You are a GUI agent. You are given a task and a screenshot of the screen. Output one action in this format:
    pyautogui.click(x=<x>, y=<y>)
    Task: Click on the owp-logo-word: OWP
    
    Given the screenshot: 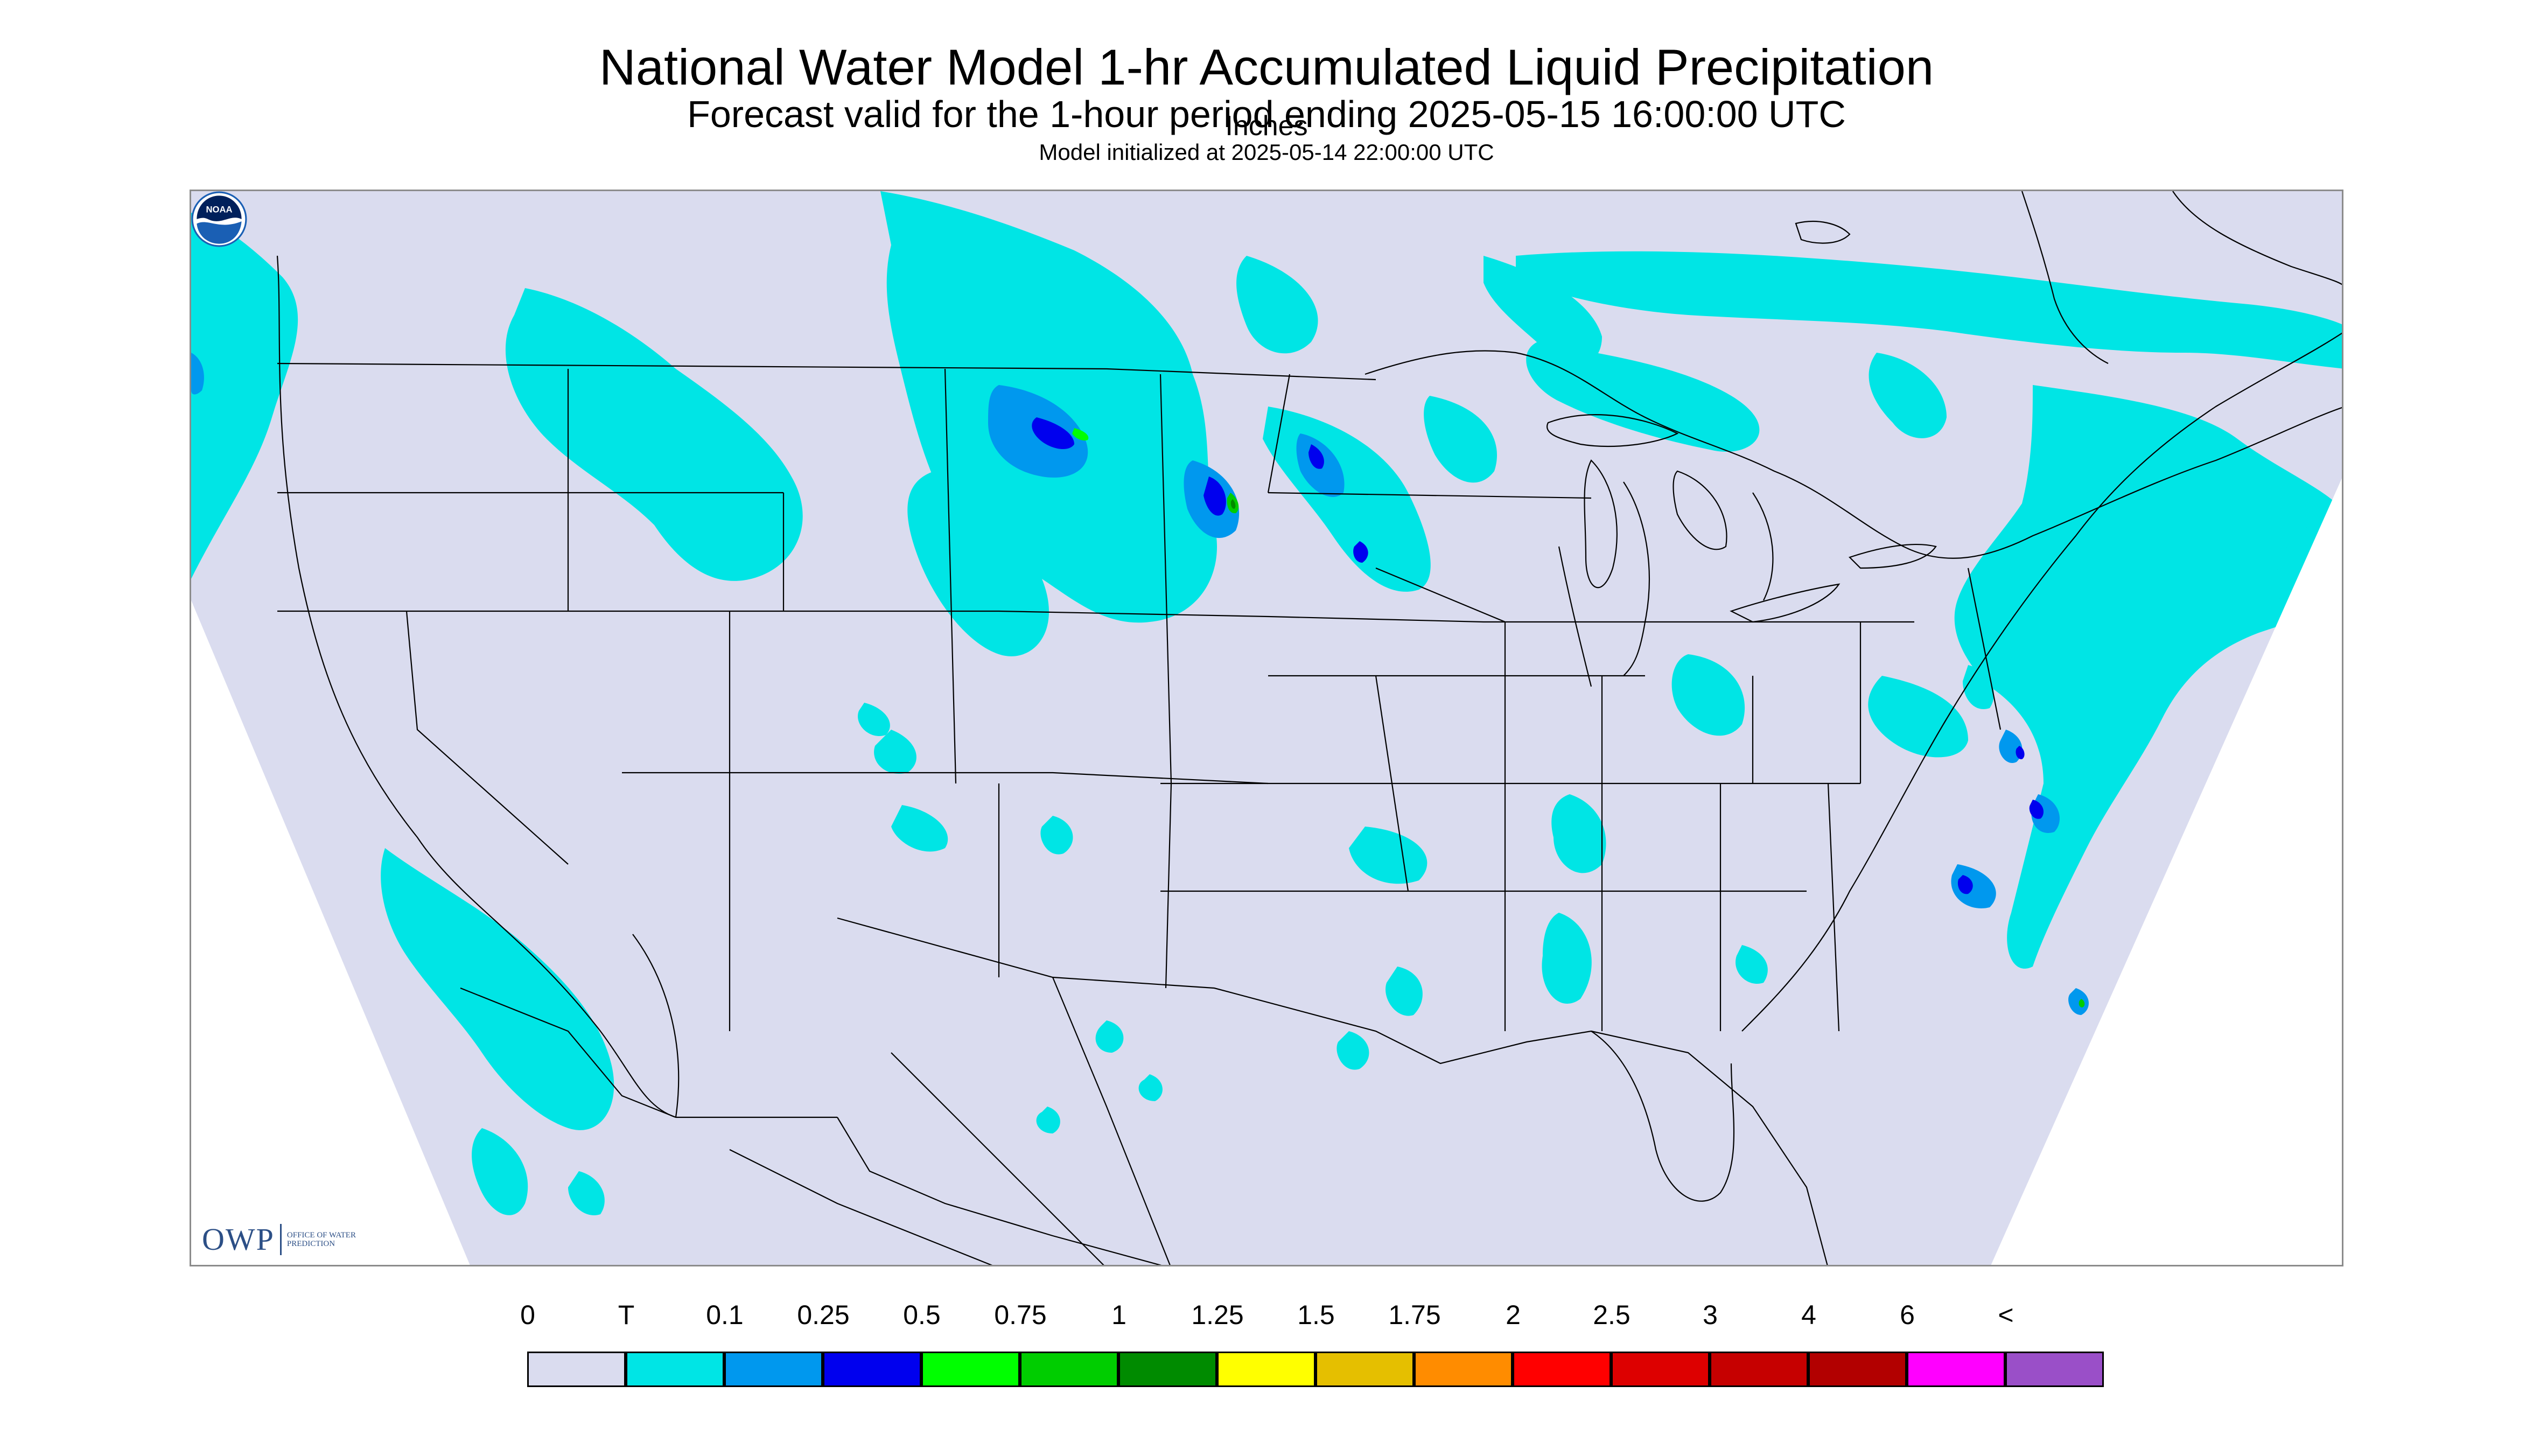 What is the action you would take?
    pyautogui.click(x=239, y=1239)
    